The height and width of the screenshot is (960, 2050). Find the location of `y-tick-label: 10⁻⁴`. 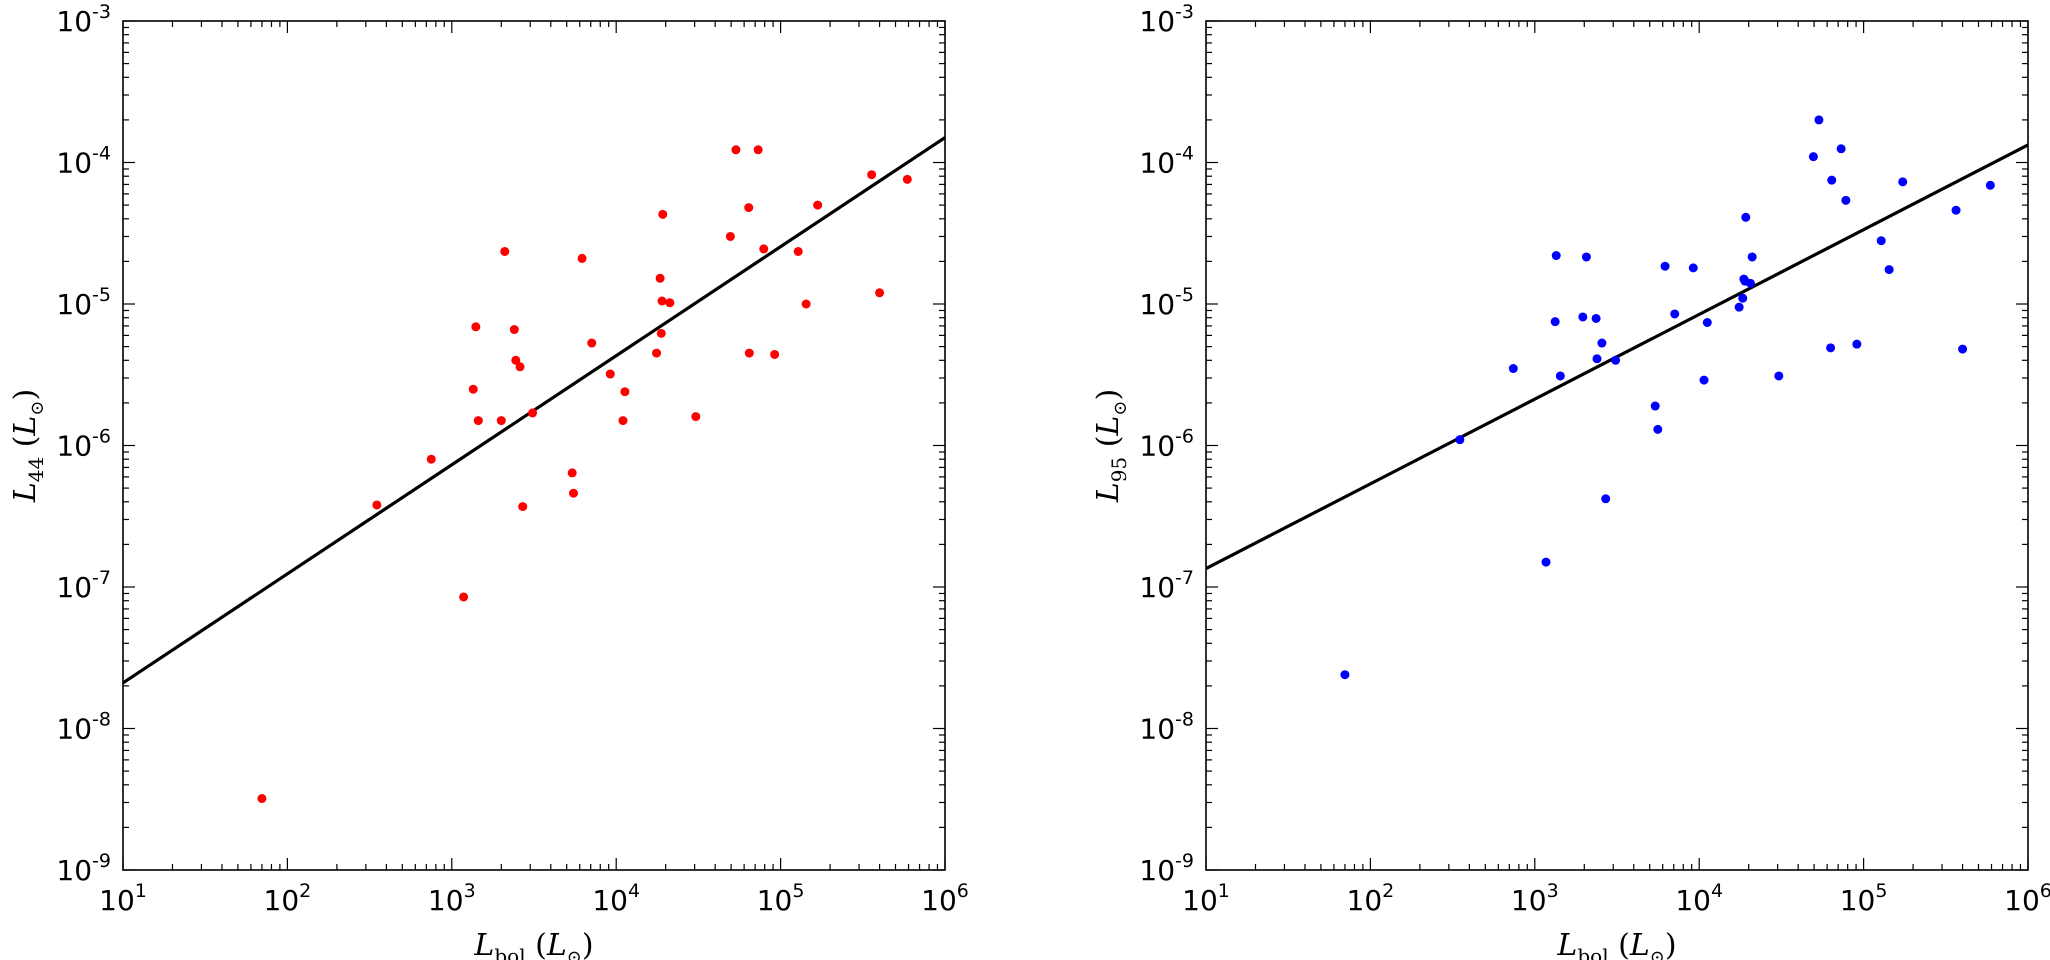

y-tick-label: 10⁻⁴ is located at coordinates (1166, 161).